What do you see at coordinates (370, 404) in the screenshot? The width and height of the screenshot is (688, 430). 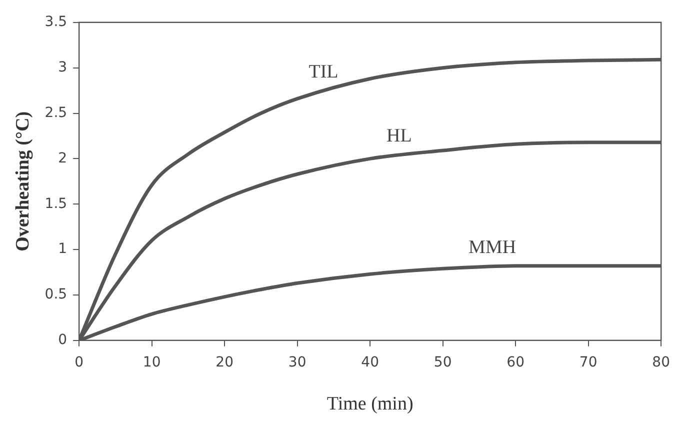 I see `x-axis-title: Time (min)` at bounding box center [370, 404].